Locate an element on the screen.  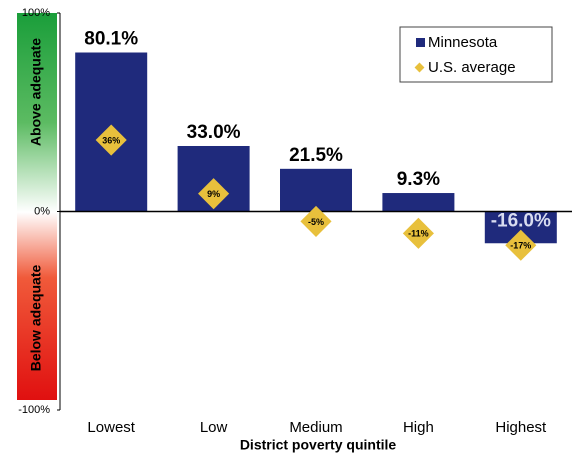
bar-value-label: 21.5% is located at coordinates (316, 155).